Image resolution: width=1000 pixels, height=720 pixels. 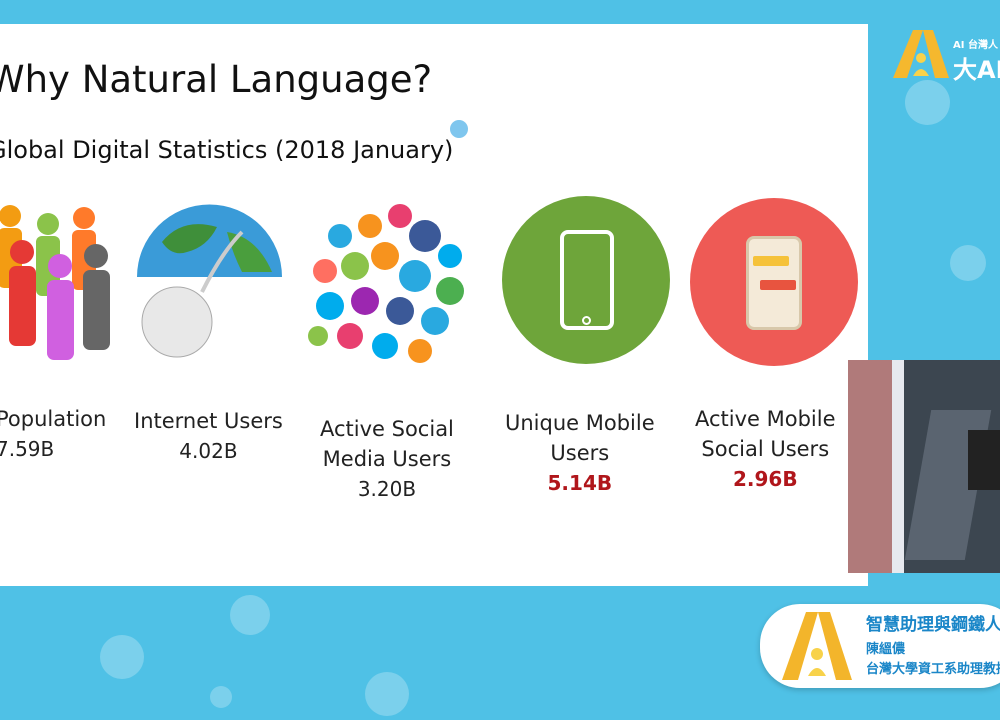 What do you see at coordinates (208, 436) in the screenshot?
I see `stat-internet-users: Internet Users 4.02B` at bounding box center [208, 436].